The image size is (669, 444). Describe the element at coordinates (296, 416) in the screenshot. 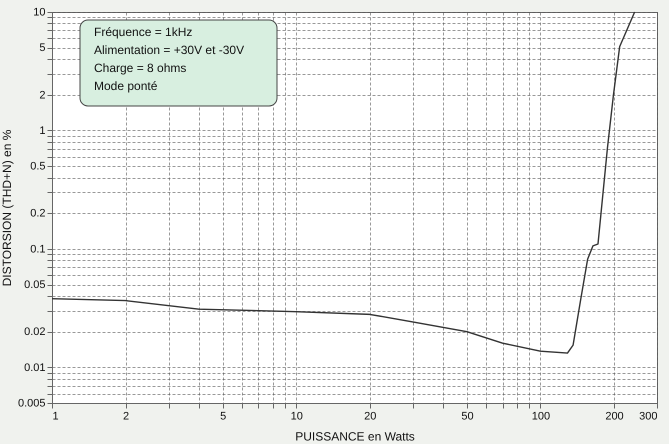

I see `x-tick-label: 10` at that location.